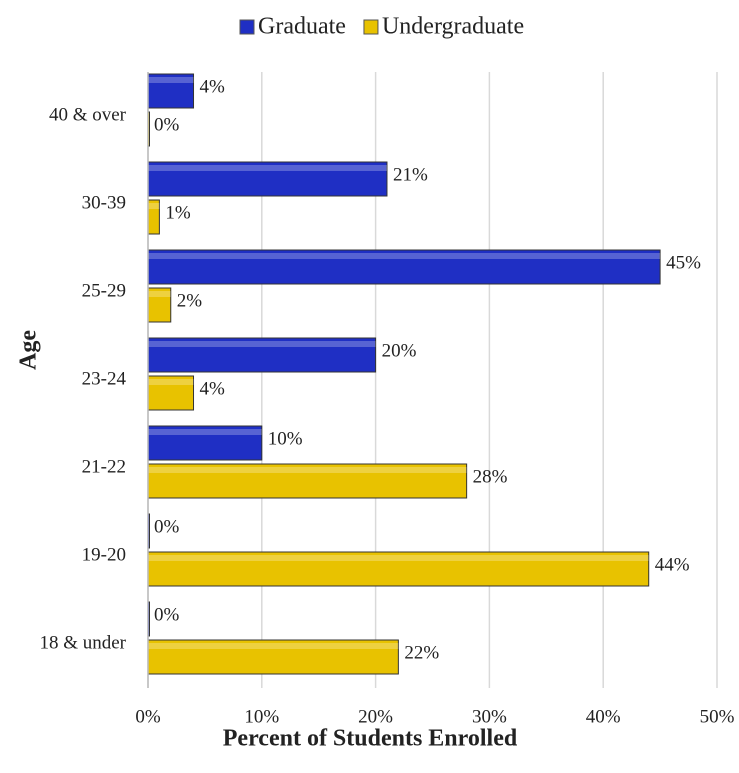  What do you see at coordinates (717, 716) in the screenshot?
I see `x-tick-label: 50%` at bounding box center [717, 716].